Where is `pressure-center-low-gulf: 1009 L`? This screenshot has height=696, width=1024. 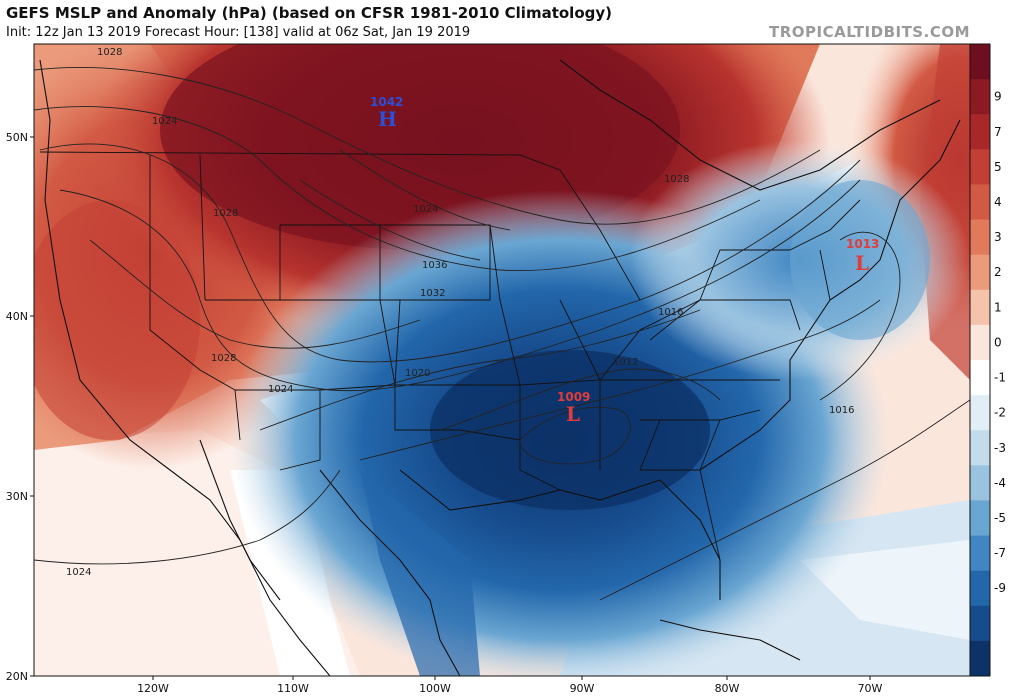 pressure-center-low-gulf: 1009 L is located at coordinates (573, 408).